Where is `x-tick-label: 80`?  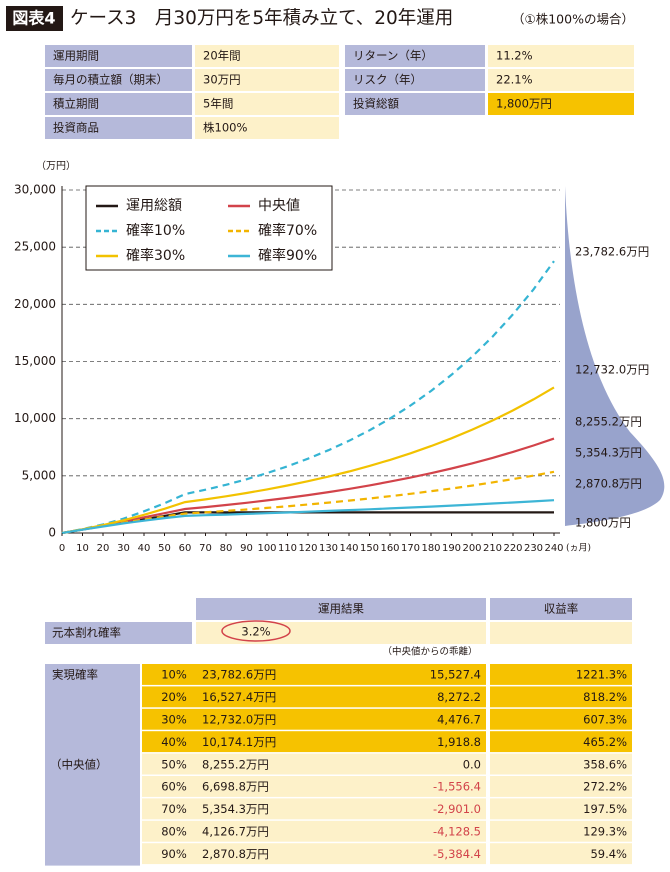
x-tick-label: 80 is located at coordinates (226, 548).